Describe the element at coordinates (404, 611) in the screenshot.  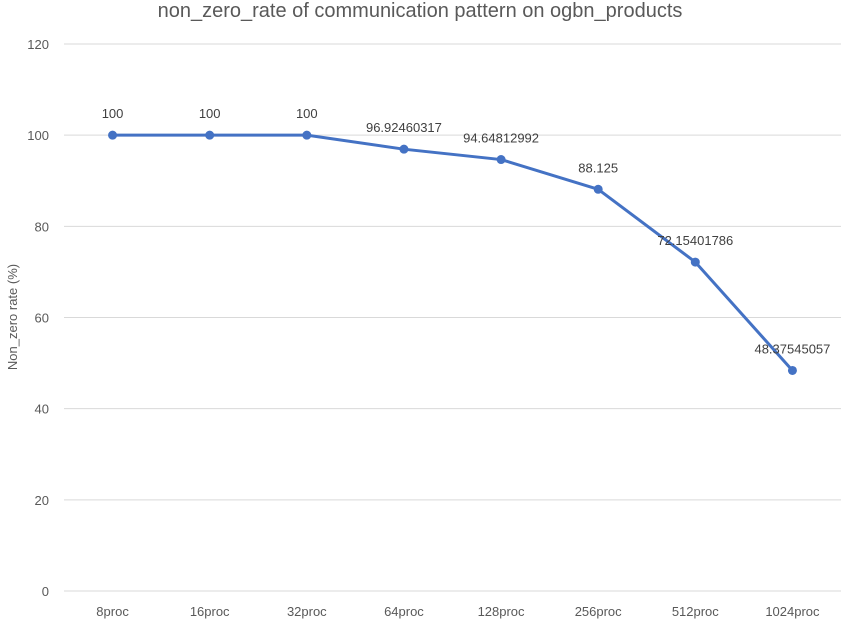
I see `x-tick-label: 64proc` at that location.